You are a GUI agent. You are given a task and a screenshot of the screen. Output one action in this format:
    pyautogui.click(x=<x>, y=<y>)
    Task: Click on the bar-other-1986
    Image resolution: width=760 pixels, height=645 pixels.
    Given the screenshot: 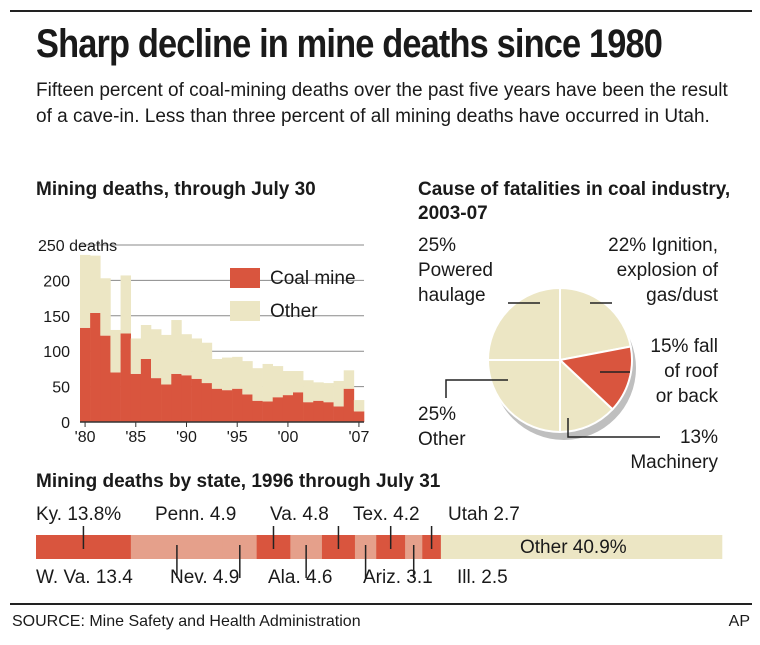 What is the action you would take?
    pyautogui.click(x=146, y=342)
    